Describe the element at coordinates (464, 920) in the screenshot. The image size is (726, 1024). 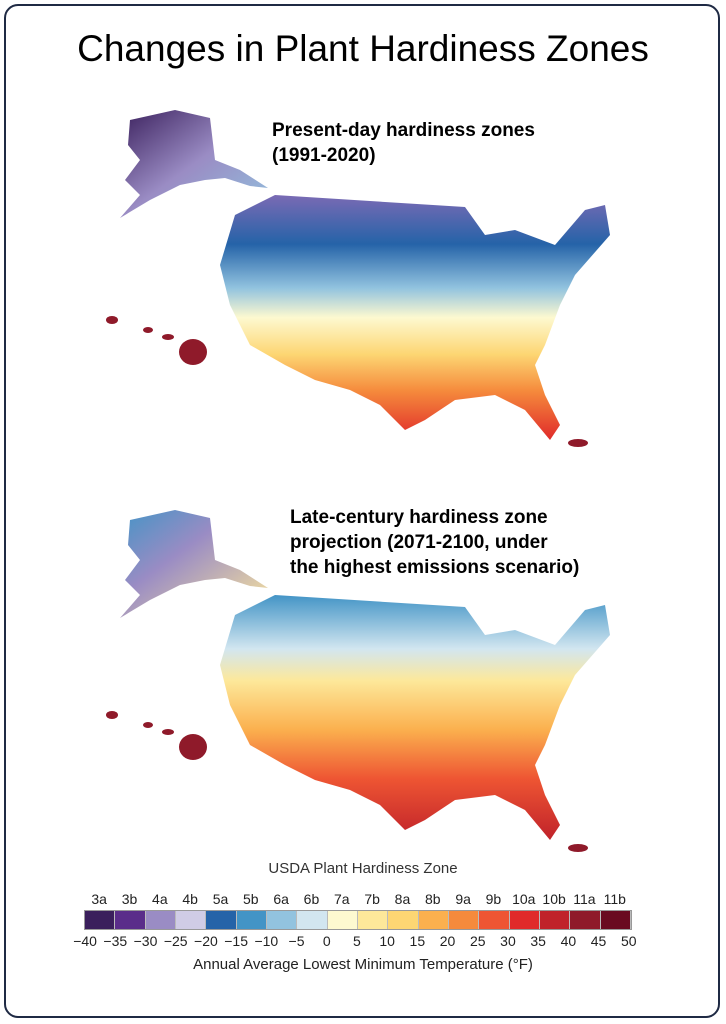
I see `zone-swatch-9a` at that location.